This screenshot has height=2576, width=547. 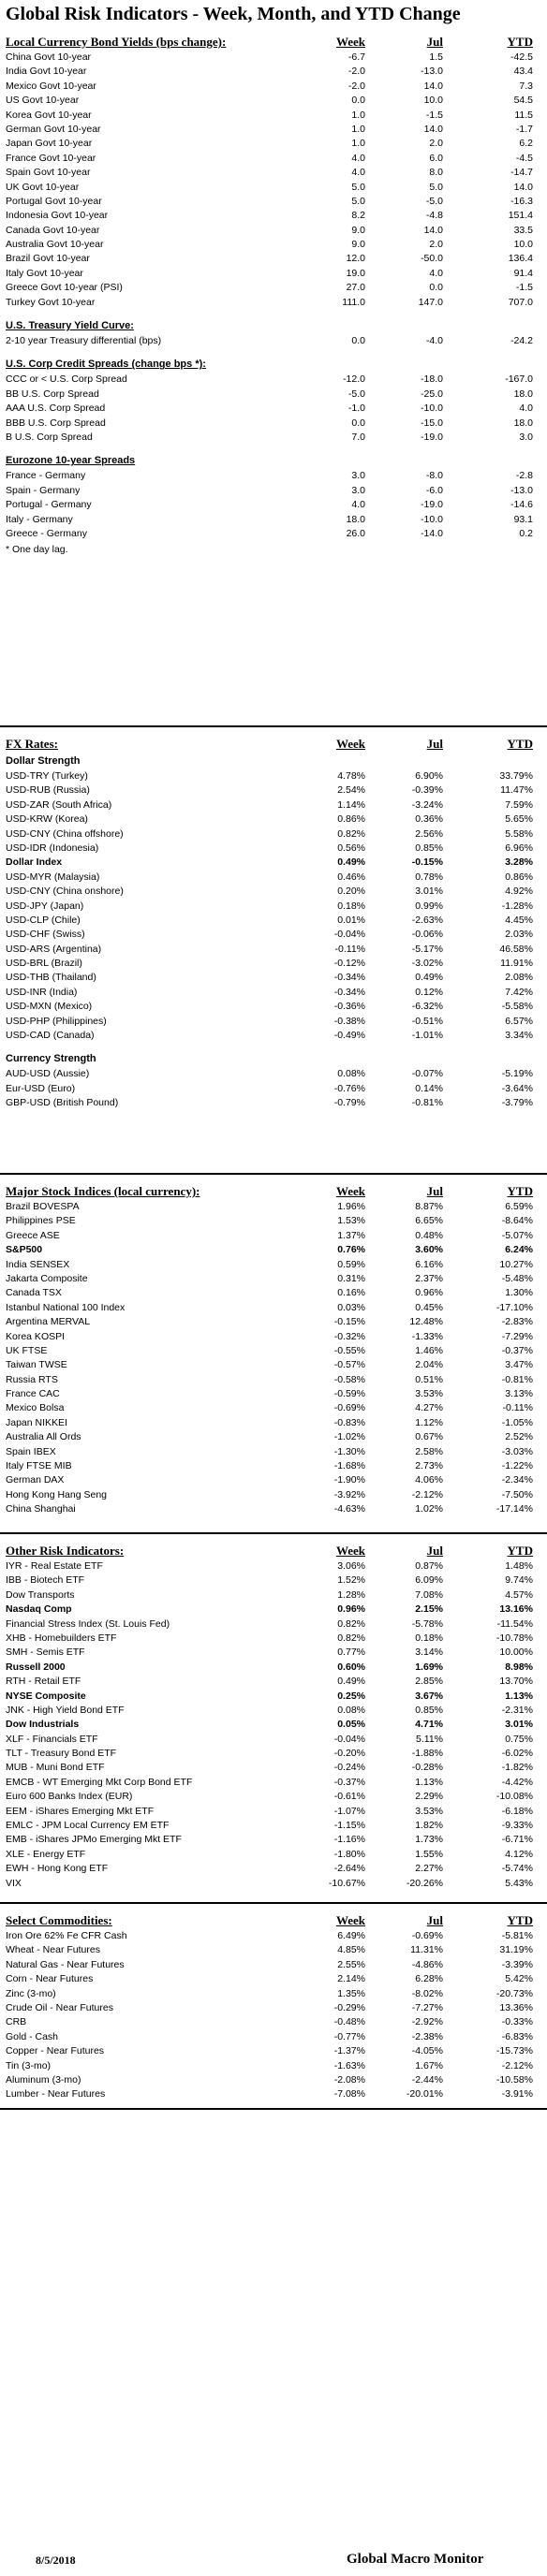 What do you see at coordinates (25, 1250) in the screenshot?
I see `row-label: S&P500` at bounding box center [25, 1250].